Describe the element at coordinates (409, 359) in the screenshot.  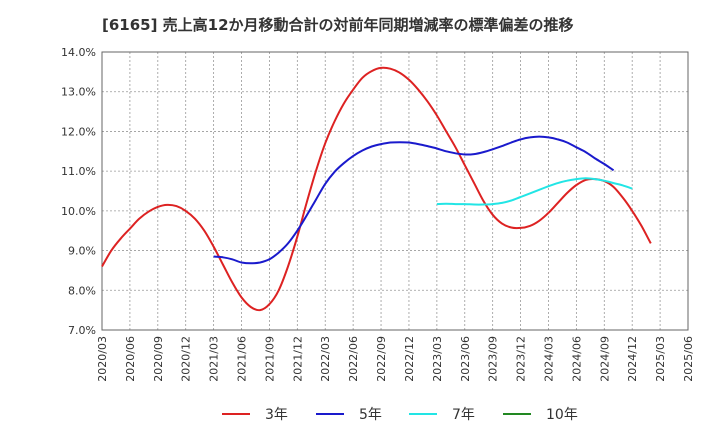
I see `x-tick-label: 2022/12` at that location.